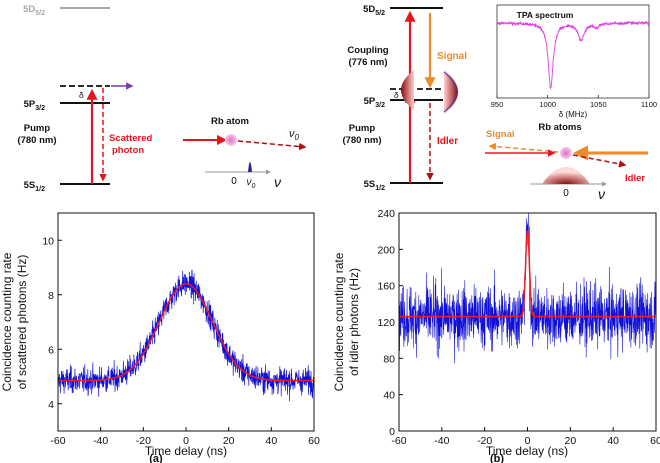 The height and width of the screenshot is (463, 660). Describe the element at coordinates (598, 104) in the screenshot. I see `tpa-xtick-label: 1050` at that location.